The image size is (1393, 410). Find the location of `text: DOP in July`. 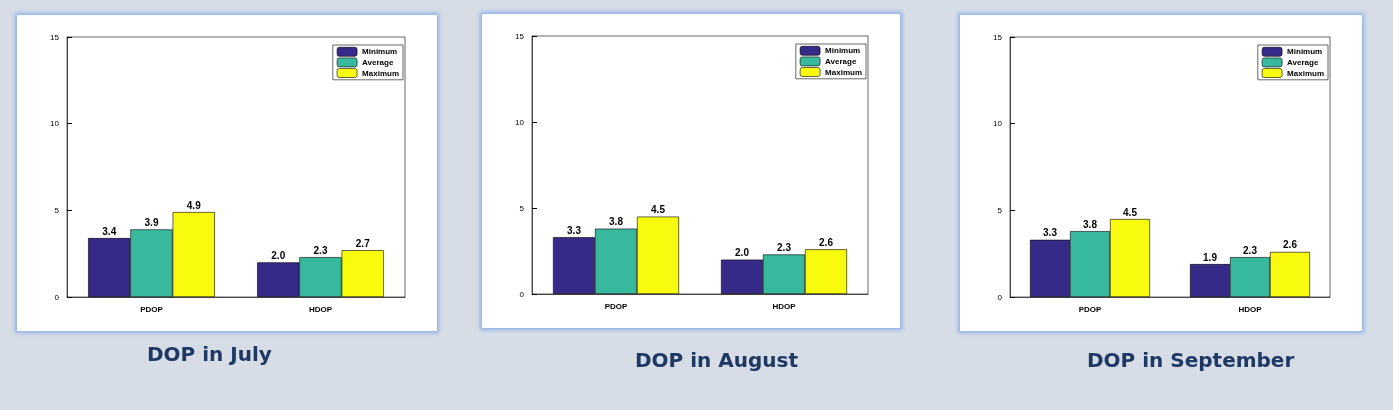

text: DOP in July is located at coordinates (209, 354).